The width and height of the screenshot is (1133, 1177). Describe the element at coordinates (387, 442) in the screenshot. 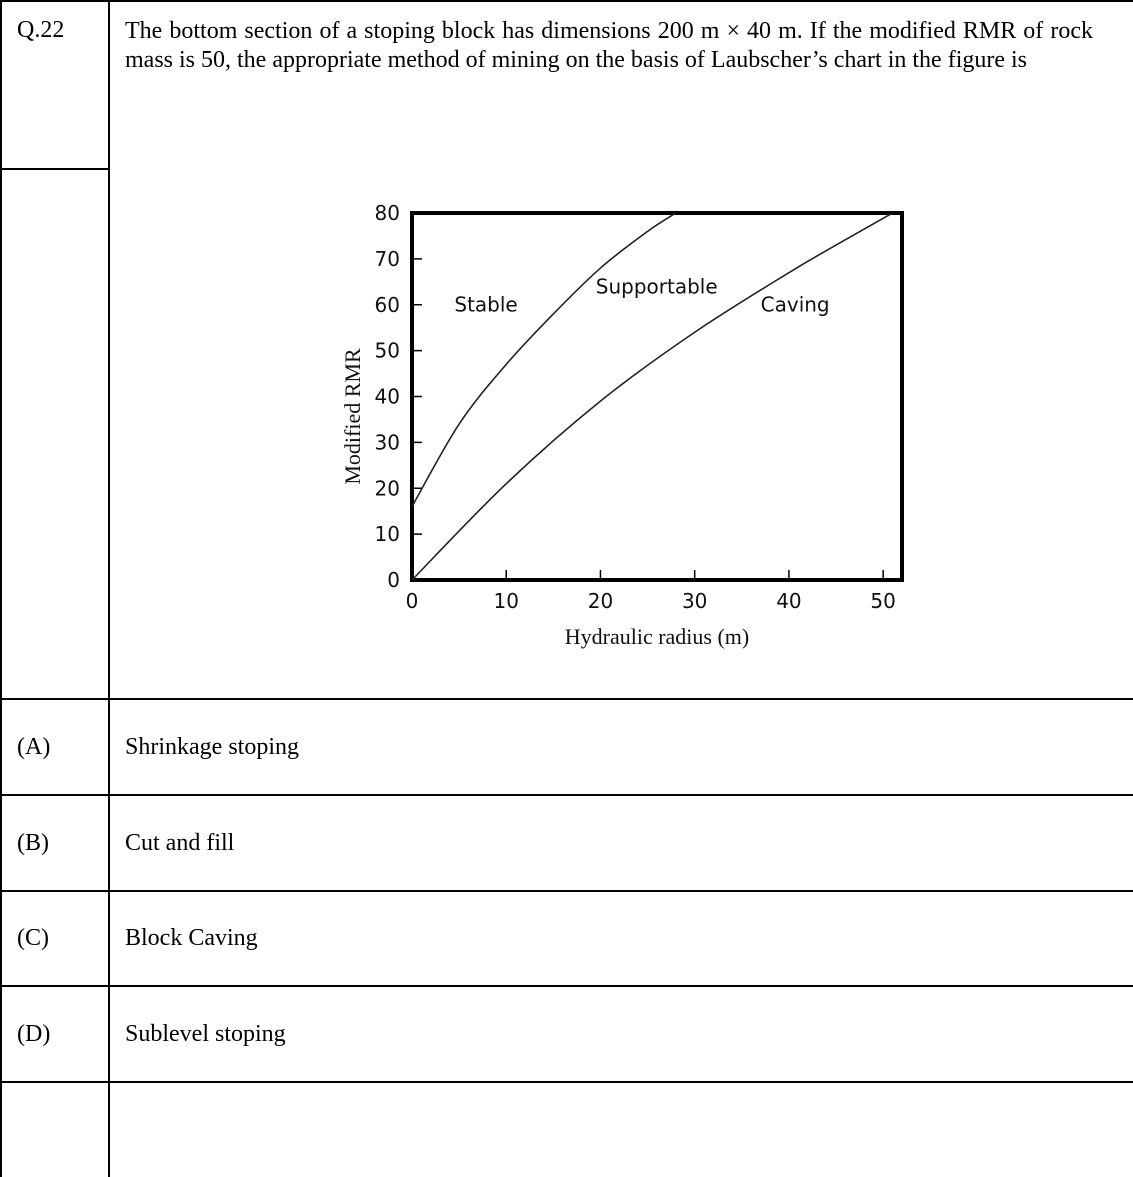

I see `y-tick-label: 30` at that location.